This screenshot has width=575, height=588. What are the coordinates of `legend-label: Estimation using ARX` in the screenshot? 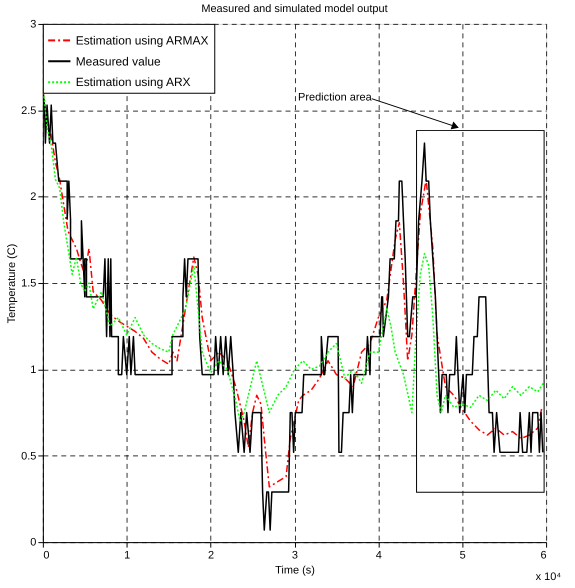 It's located at (133, 82).